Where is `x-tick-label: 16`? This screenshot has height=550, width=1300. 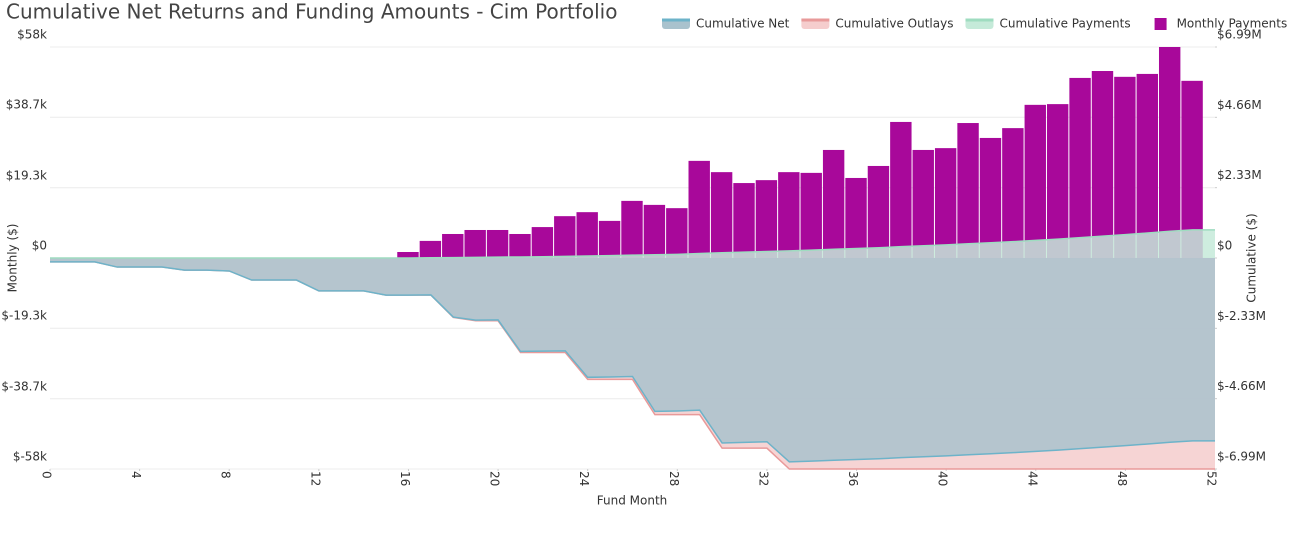
x-tick-label: 16 is located at coordinates (405, 478).